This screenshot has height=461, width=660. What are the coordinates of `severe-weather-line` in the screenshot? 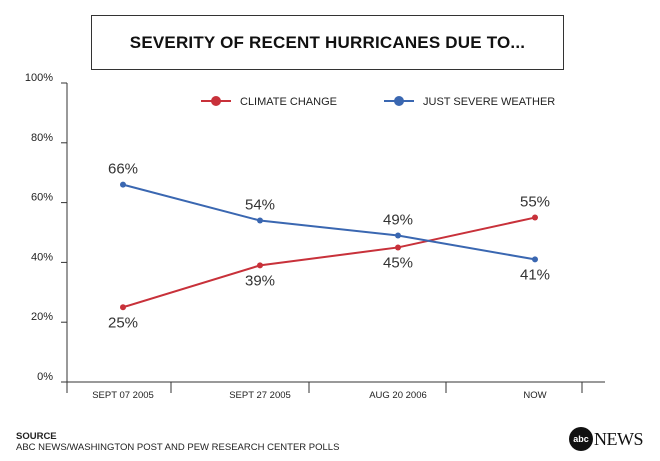 It's located at (329, 222).